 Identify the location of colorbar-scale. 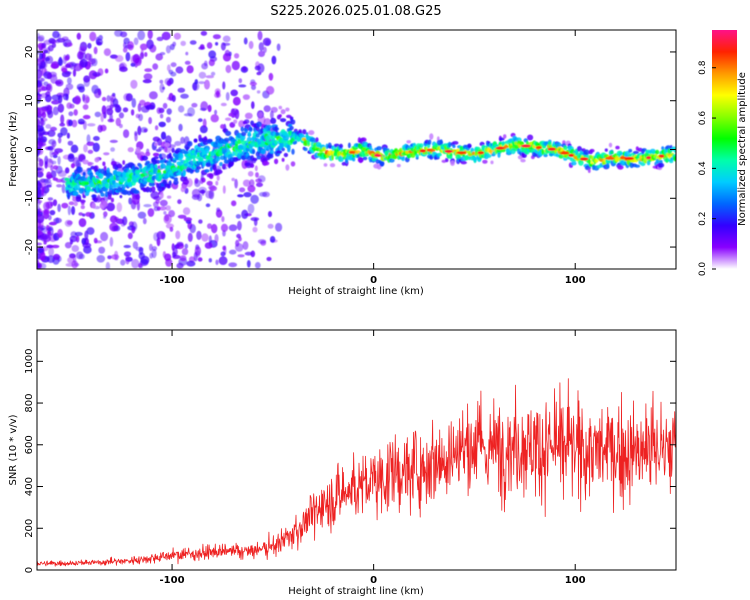
(724, 149).